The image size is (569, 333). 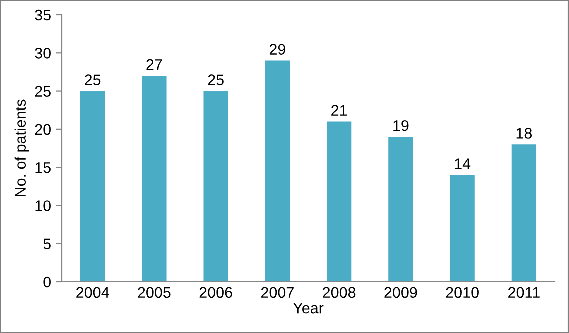 What do you see at coordinates (277, 292) in the screenshot?
I see `x-tick-label: 2007` at bounding box center [277, 292].